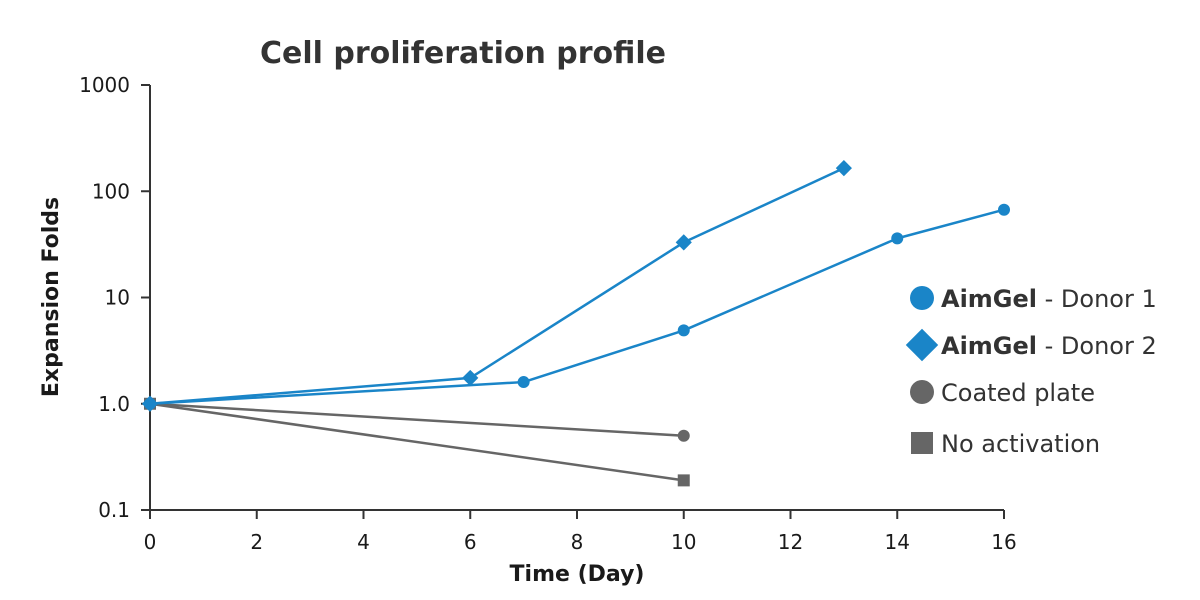  I want to click on legend-label: No activation, so click(1020, 444).